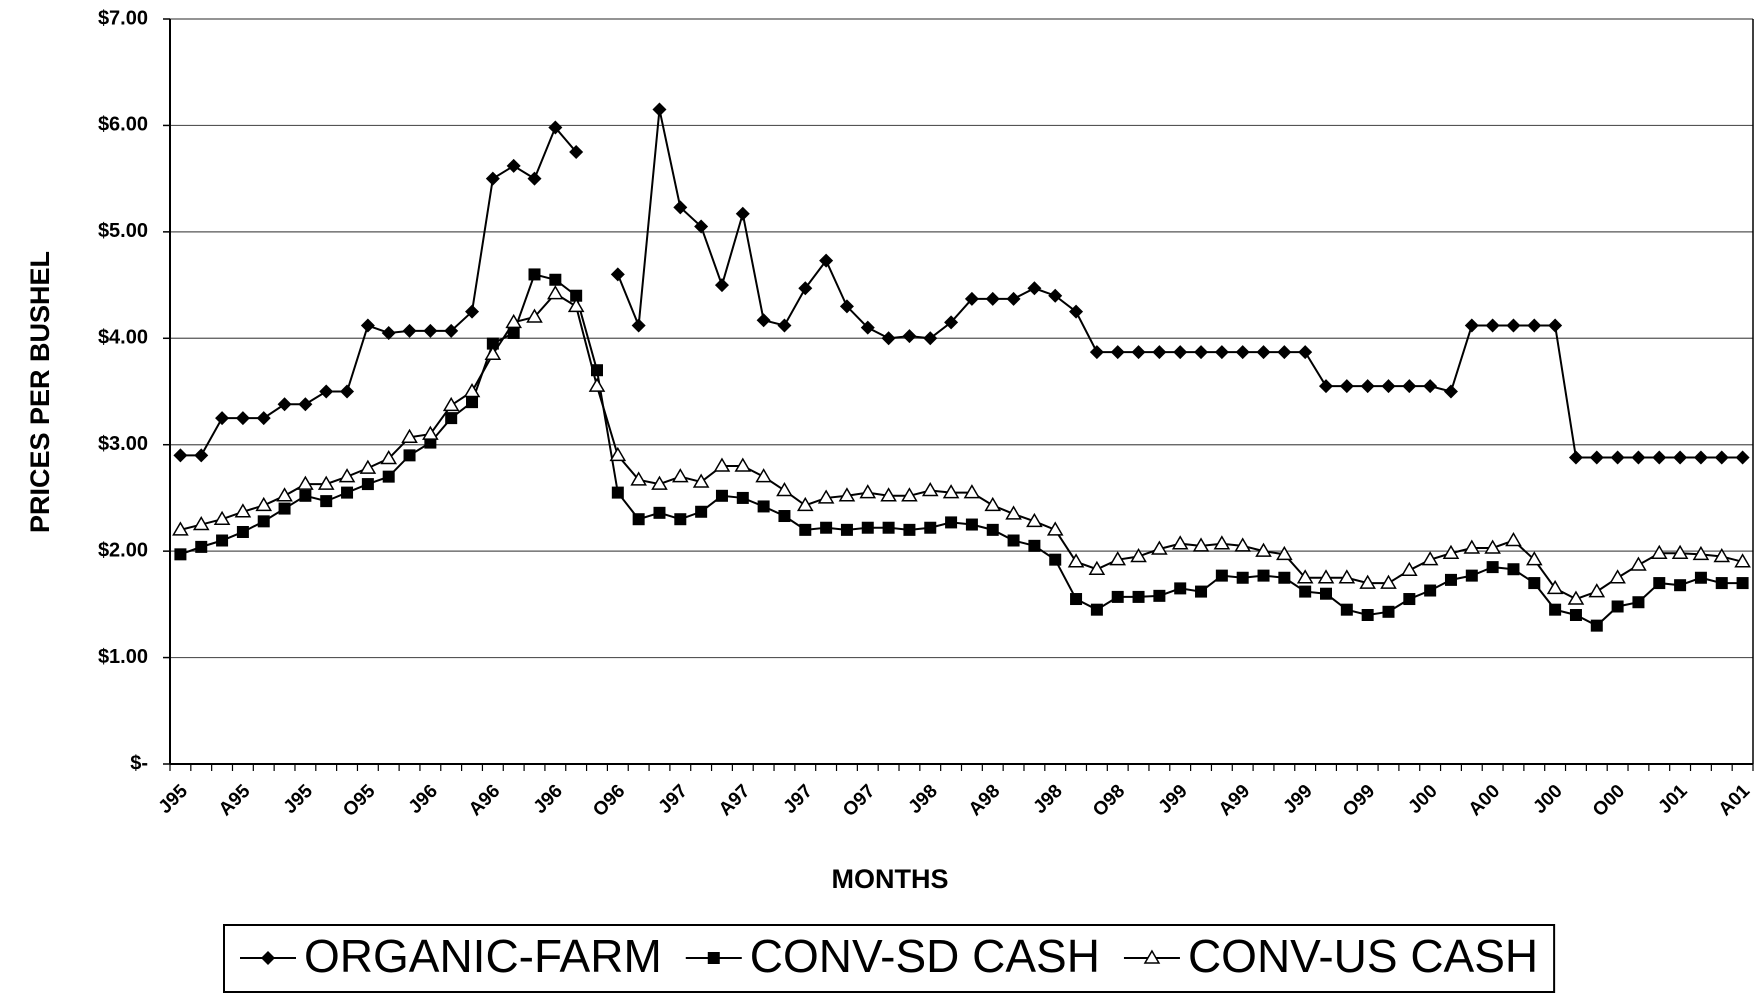 This screenshot has width=1756, height=994. I want to click on legend-label: CONV-SD CASH, so click(925, 956).